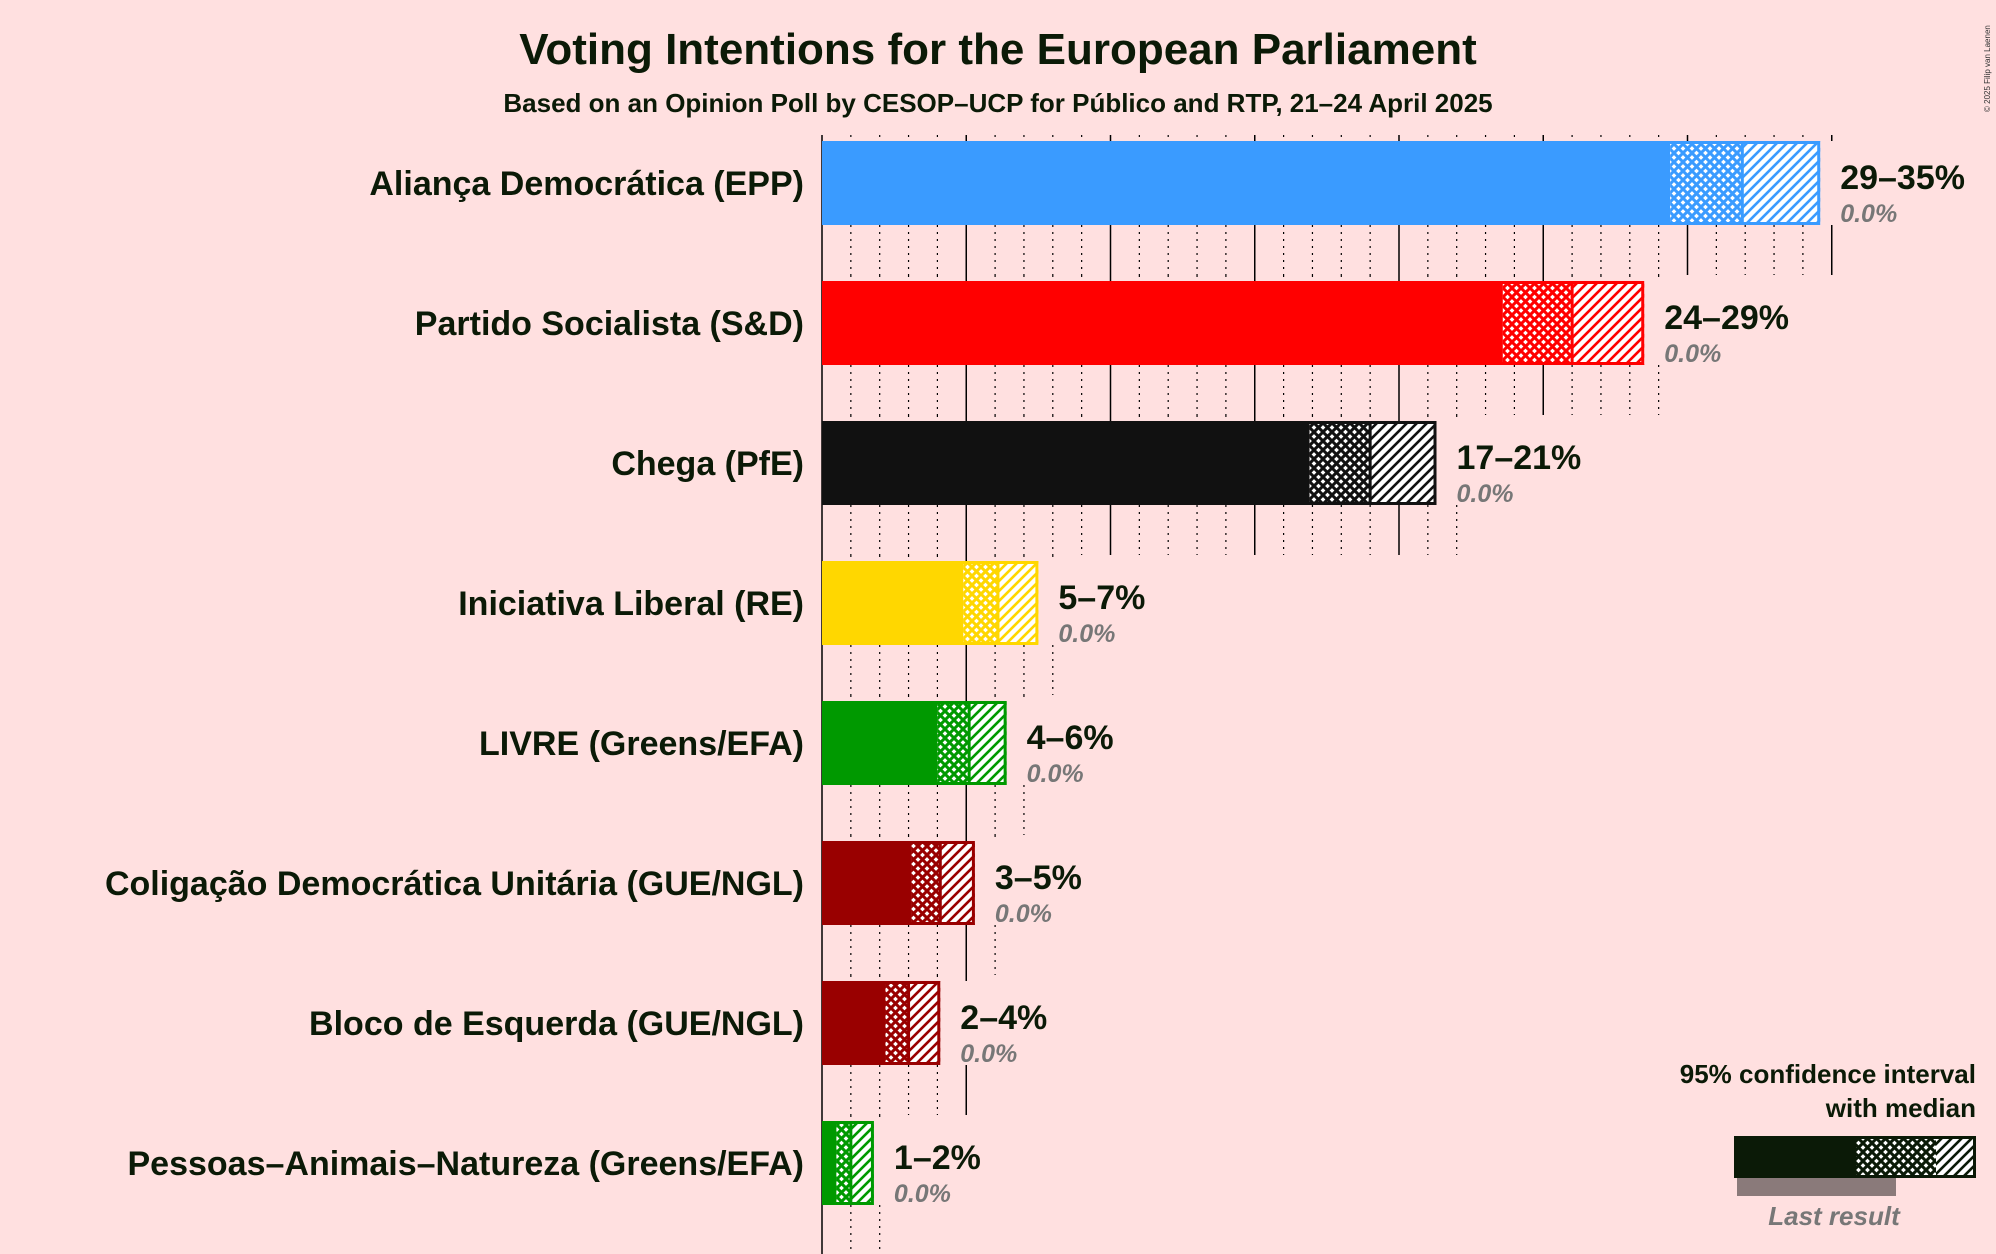 Image resolution: width=1996 pixels, height=1254 pixels. I want to click on party-label: LIVRE (Greens/EFA), so click(641, 744).